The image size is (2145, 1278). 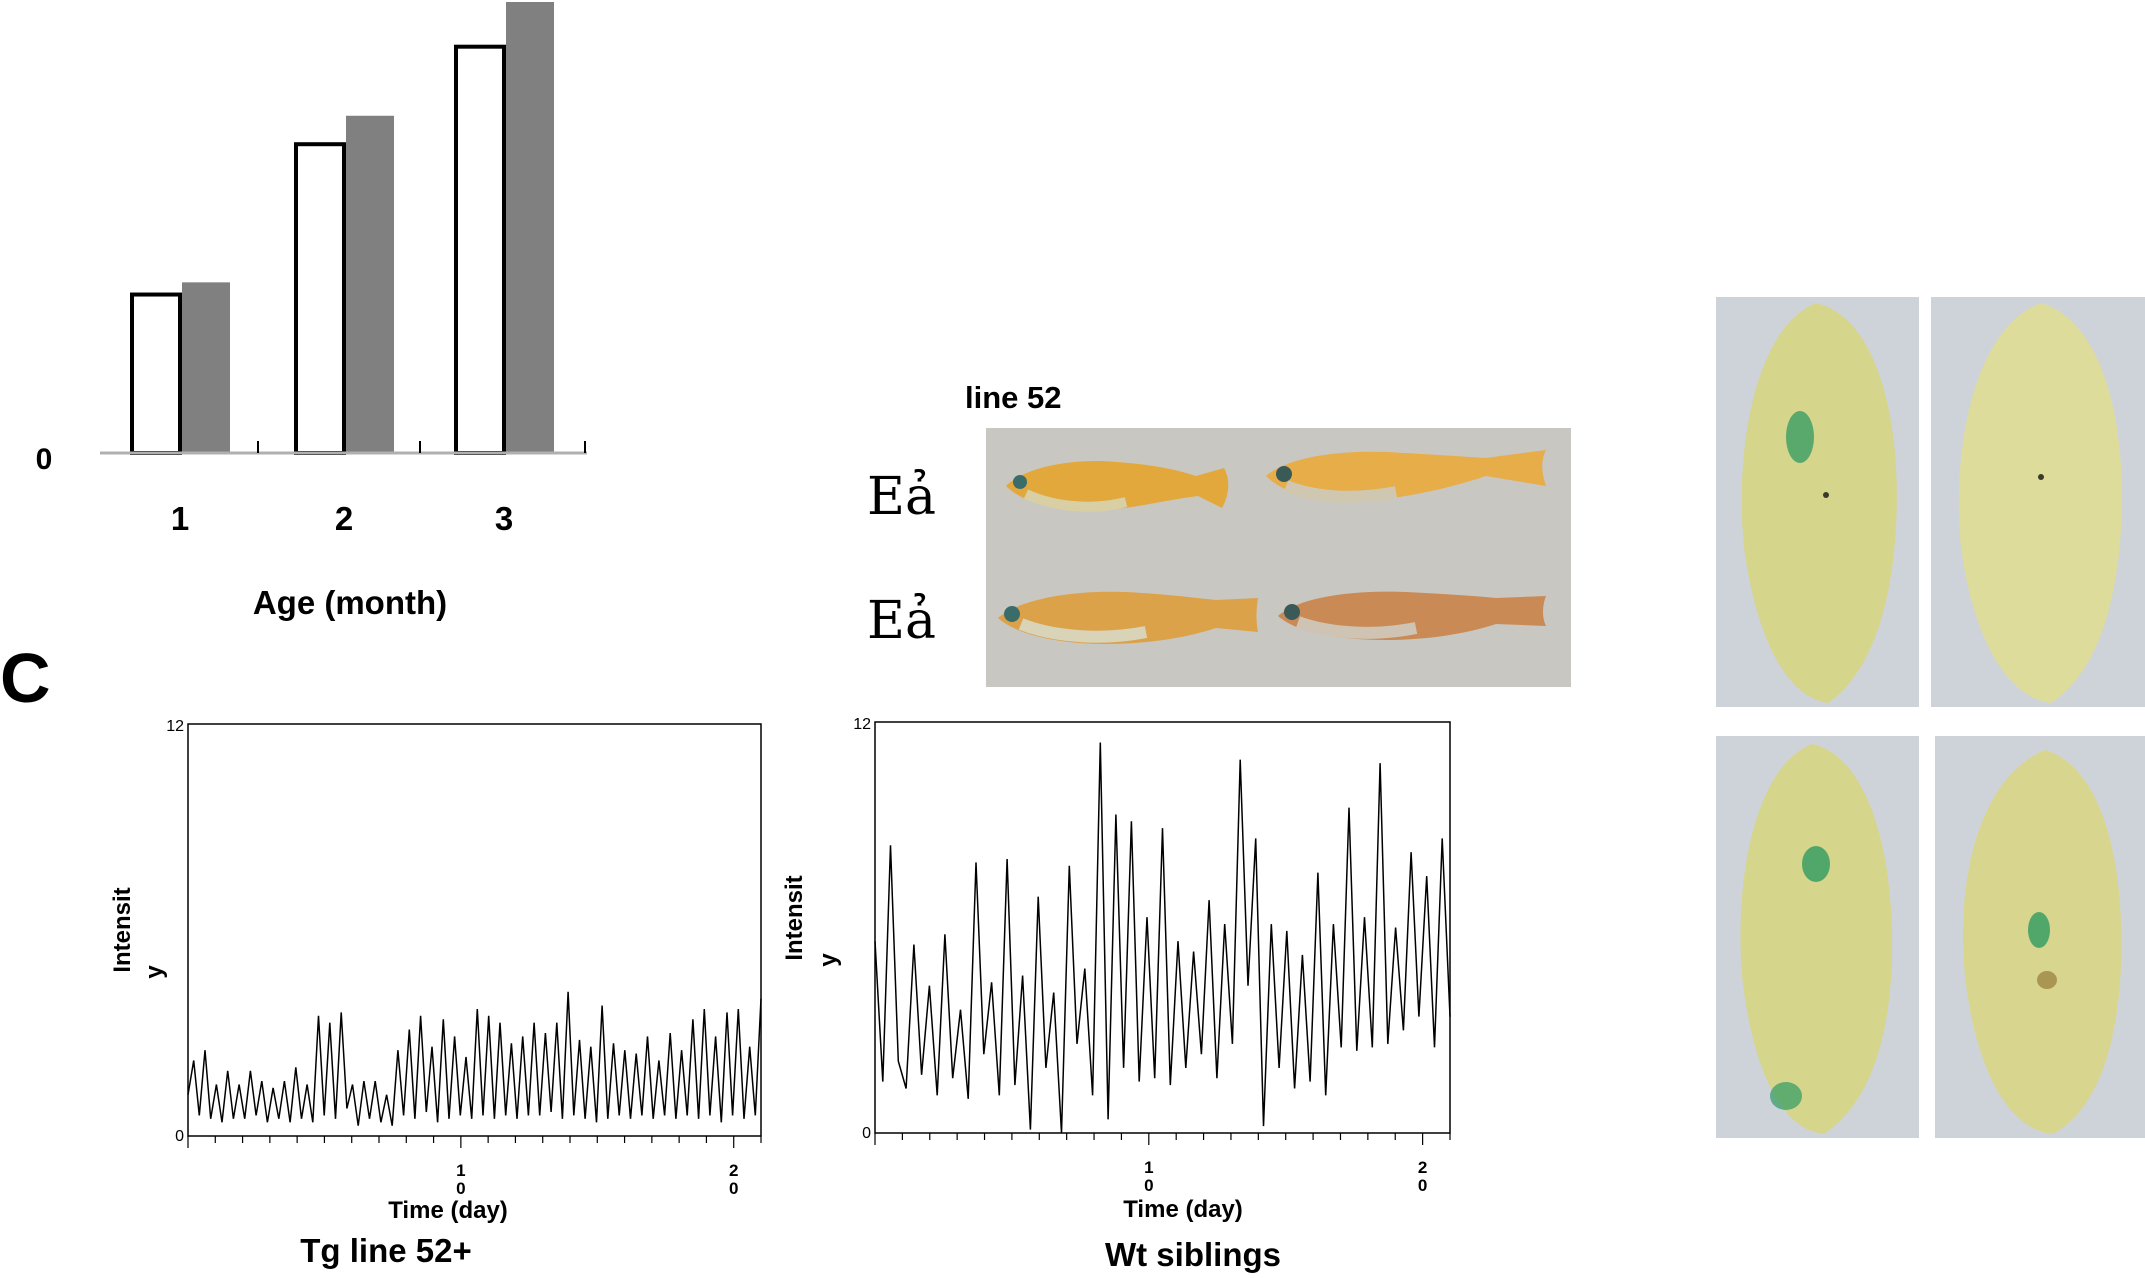 I want to click on row-label-top: Eả, so click(x=901, y=497).